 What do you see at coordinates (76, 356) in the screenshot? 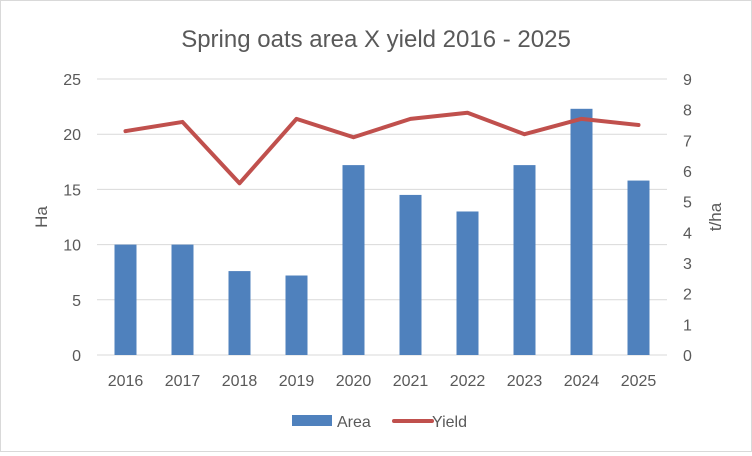
I see `y-tick-label: 0` at bounding box center [76, 356].